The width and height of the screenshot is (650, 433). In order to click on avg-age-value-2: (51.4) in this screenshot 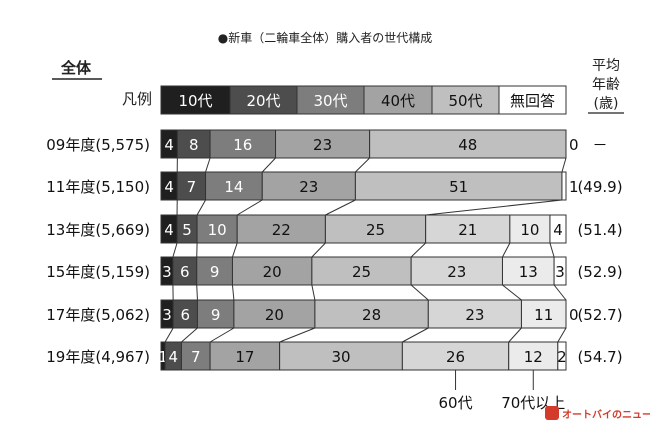, I will do `click(599, 230)`.